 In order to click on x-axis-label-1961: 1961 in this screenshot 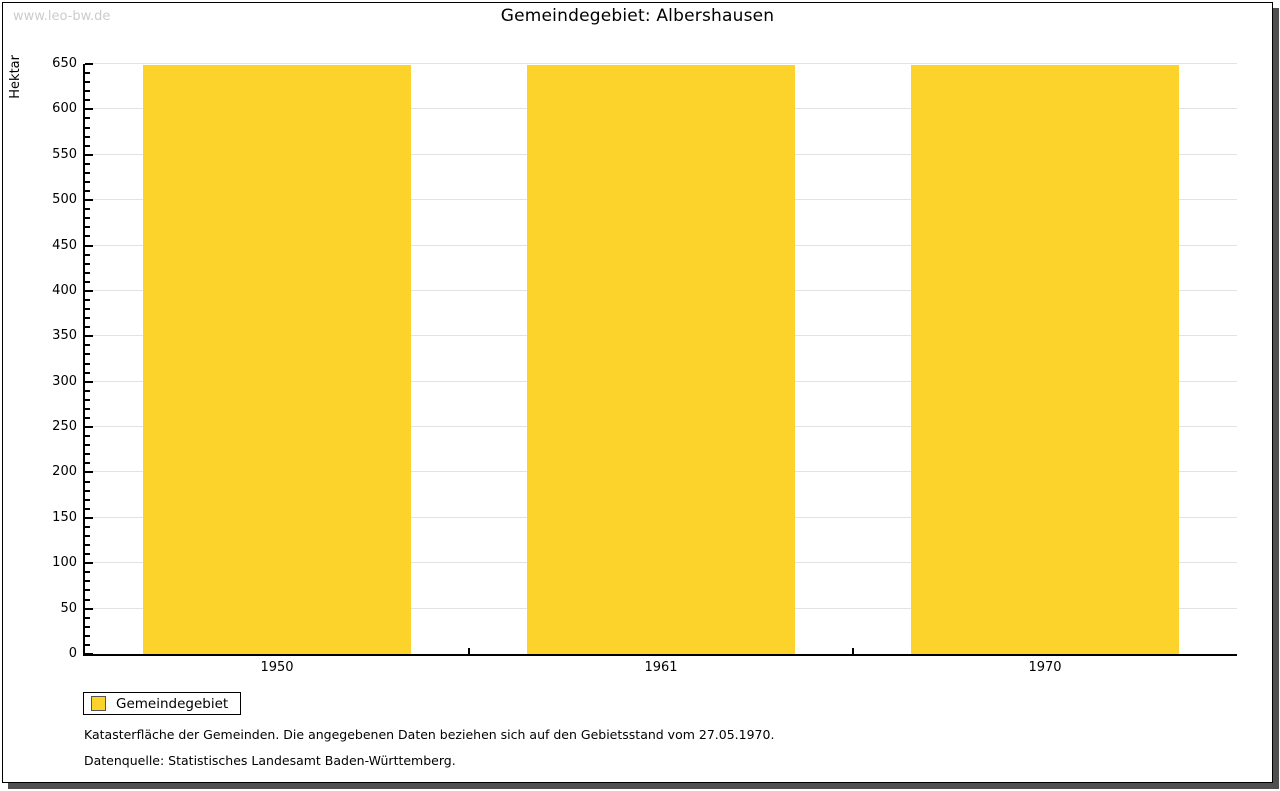, I will do `click(661, 667)`.